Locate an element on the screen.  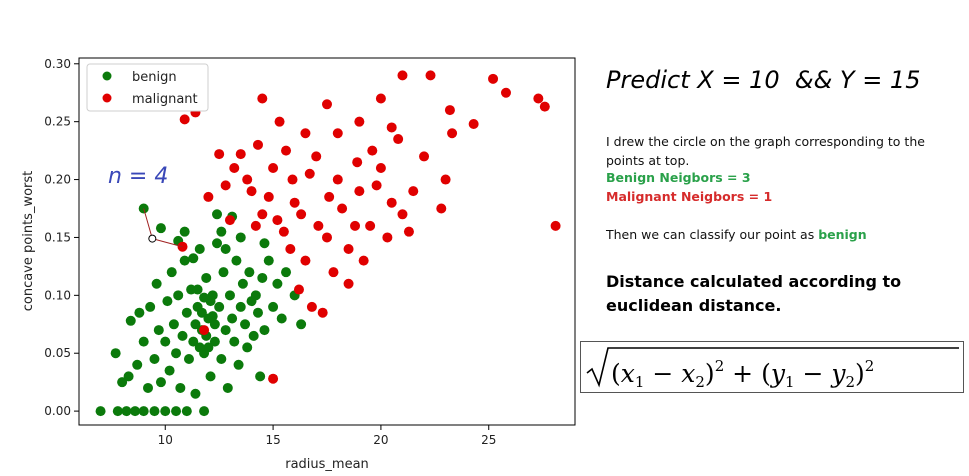
benign-neighbors: Benign Neigbors = 3 is located at coordinates (678, 177).